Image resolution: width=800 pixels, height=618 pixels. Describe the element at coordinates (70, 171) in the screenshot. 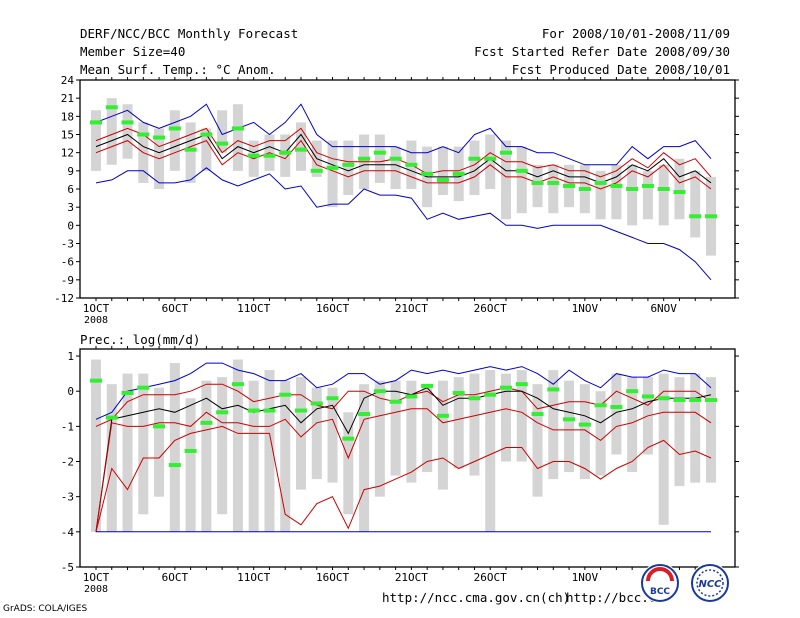

I see `temp-ytick-label: 9` at that location.